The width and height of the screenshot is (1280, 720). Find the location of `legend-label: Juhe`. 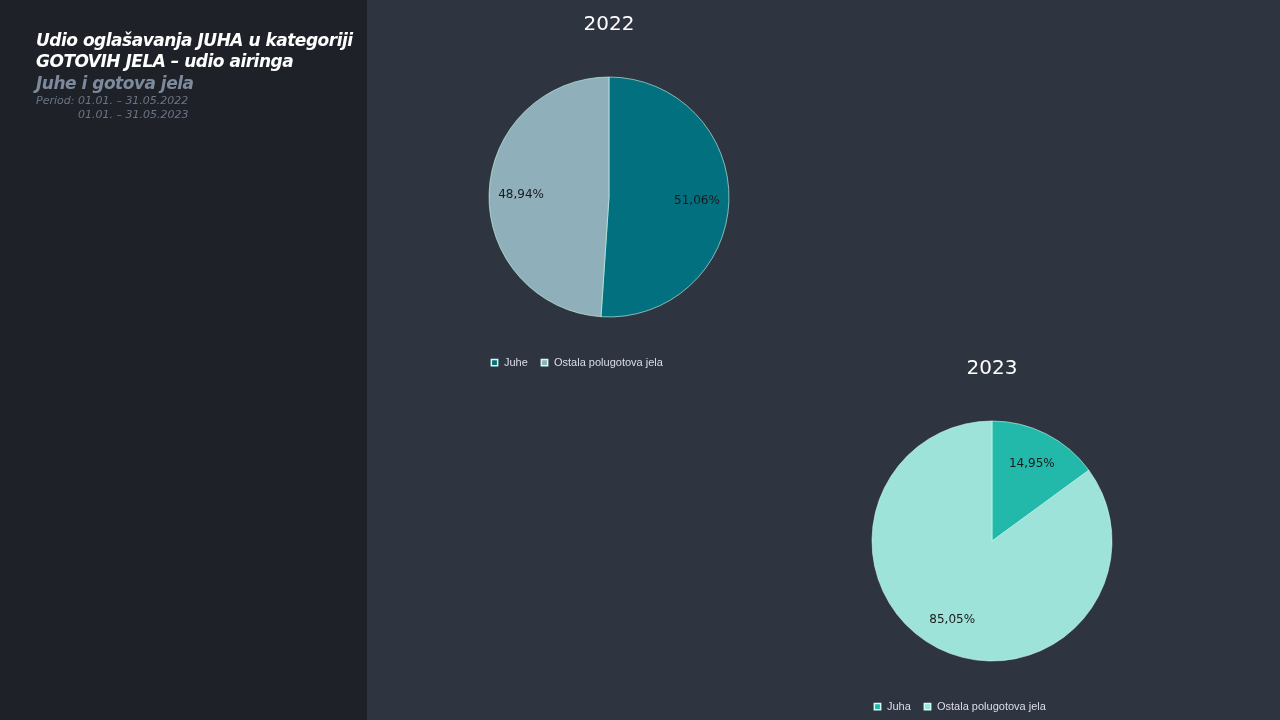

legend-label: Juhe is located at coordinates (516, 361).